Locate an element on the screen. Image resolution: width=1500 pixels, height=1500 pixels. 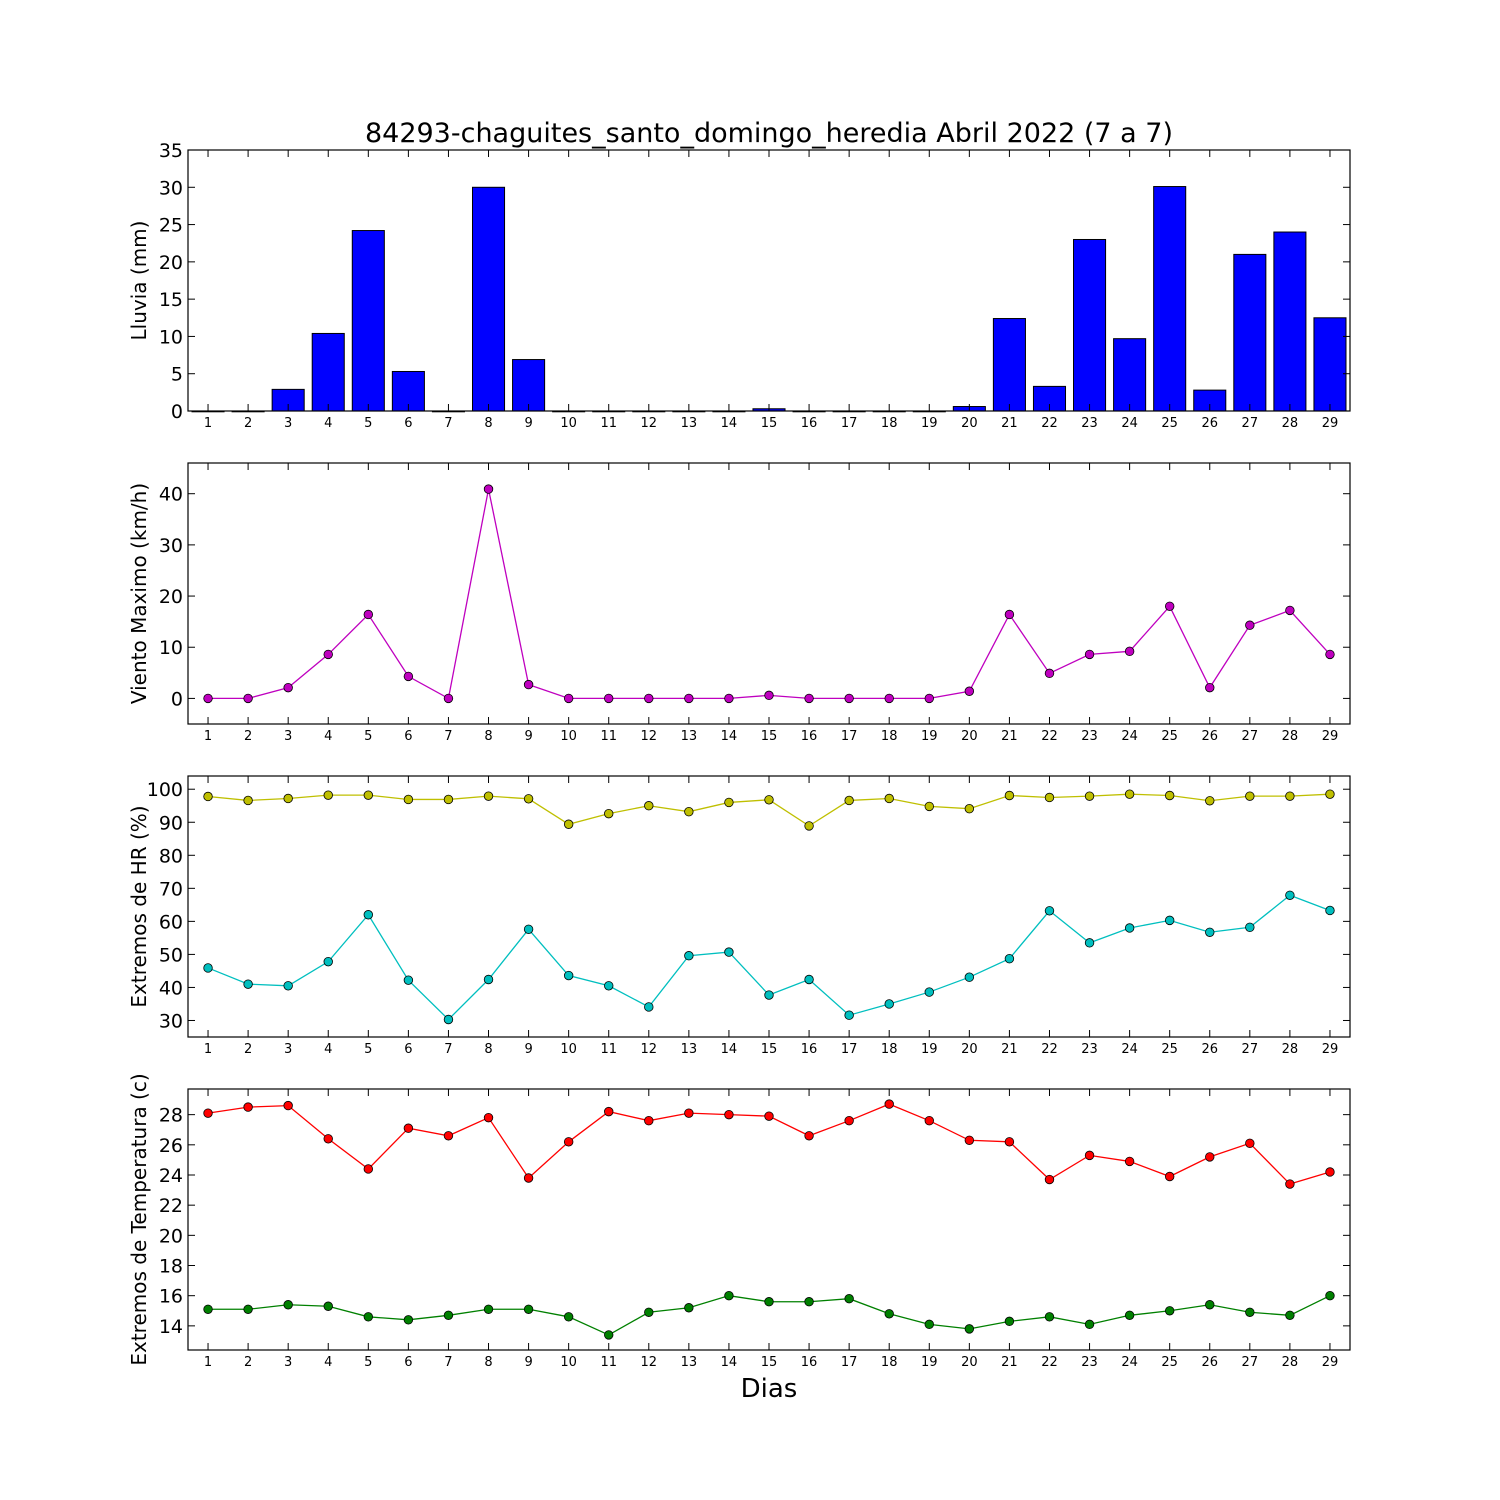
y-axis-label: Lluvia (mm) is located at coordinates (139, 281).